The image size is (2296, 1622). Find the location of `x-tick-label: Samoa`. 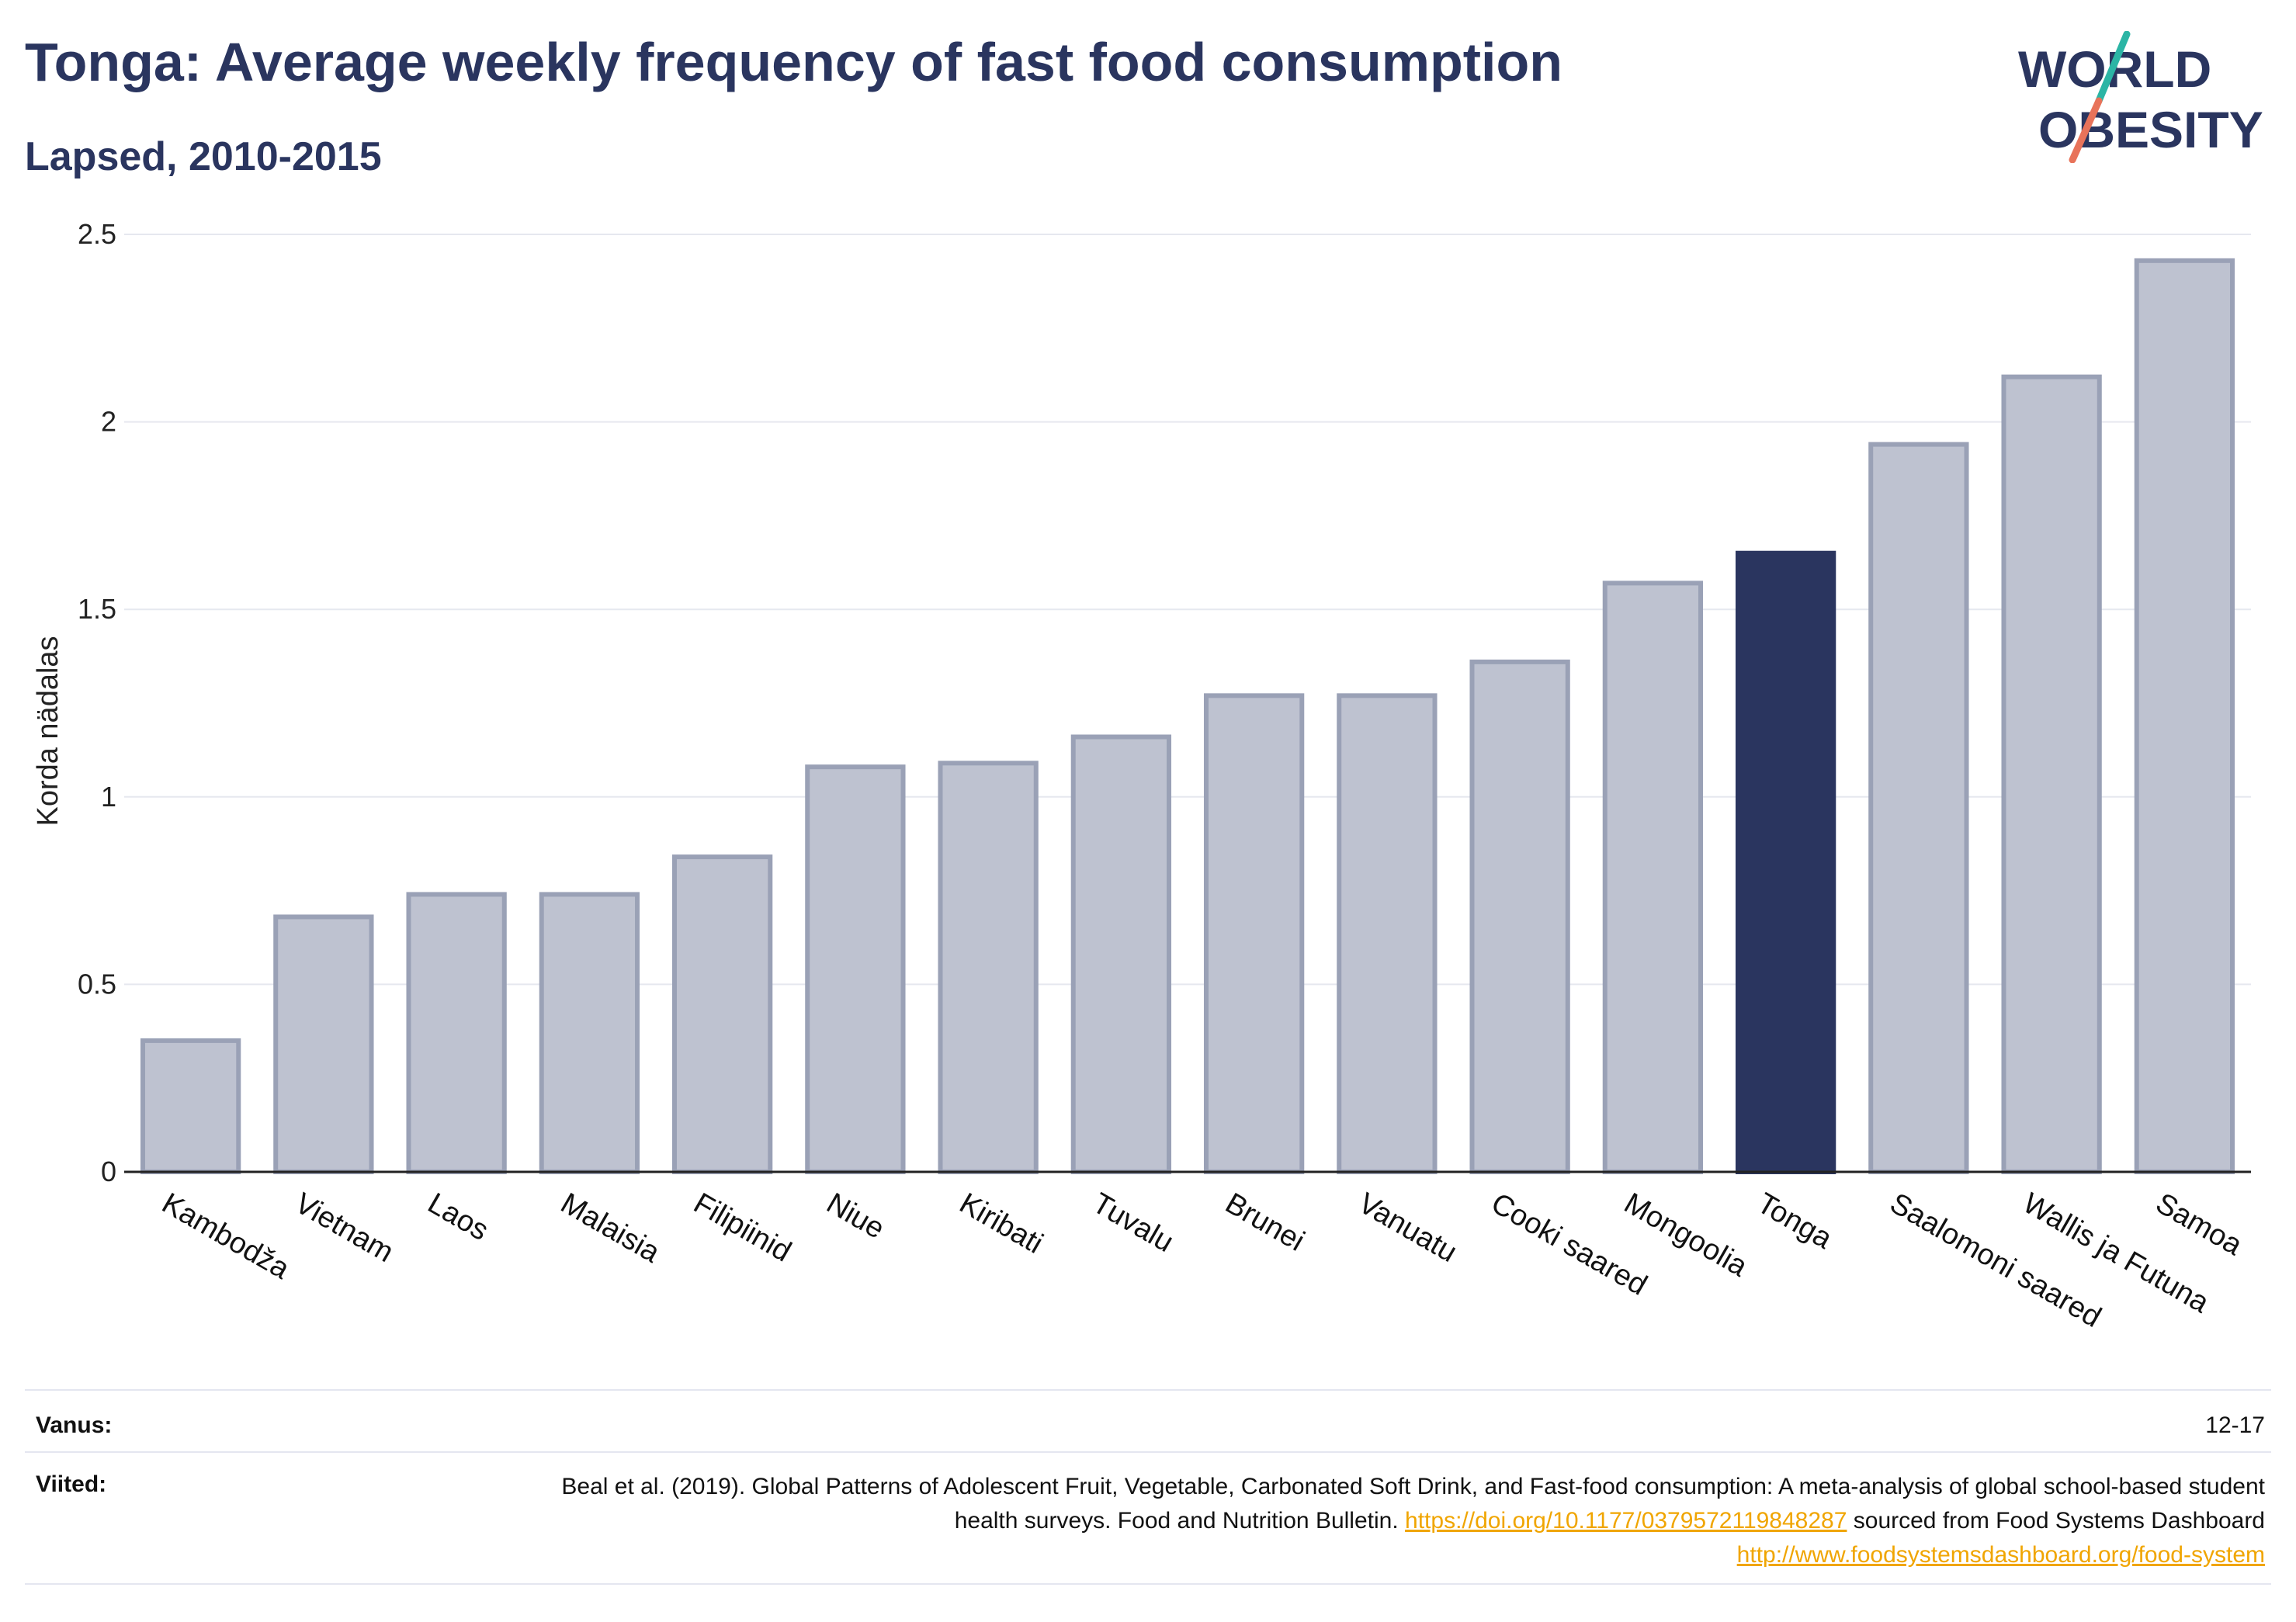

x-tick-label: Samoa is located at coordinates (2199, 1224).